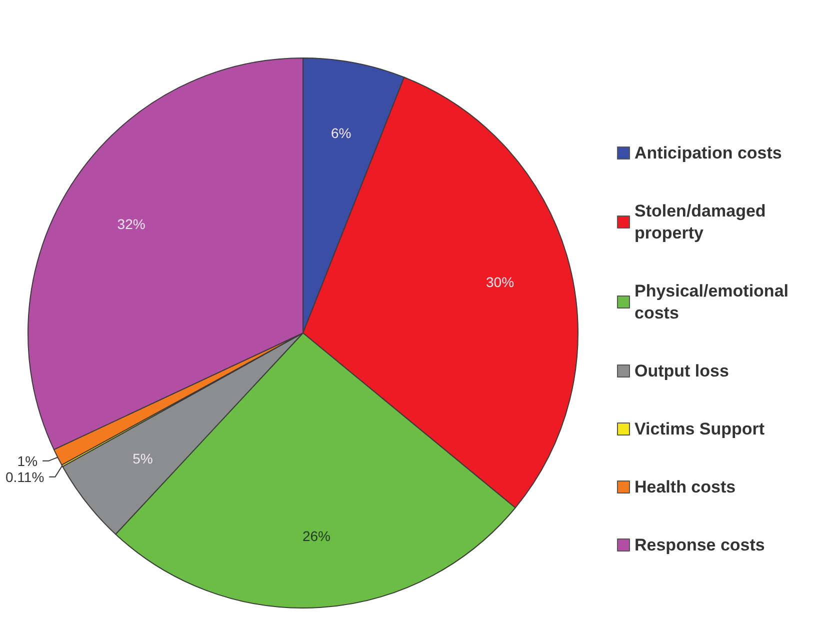  Describe the element at coordinates (341, 133) in the screenshot. I see `data-label: 6%` at that location.